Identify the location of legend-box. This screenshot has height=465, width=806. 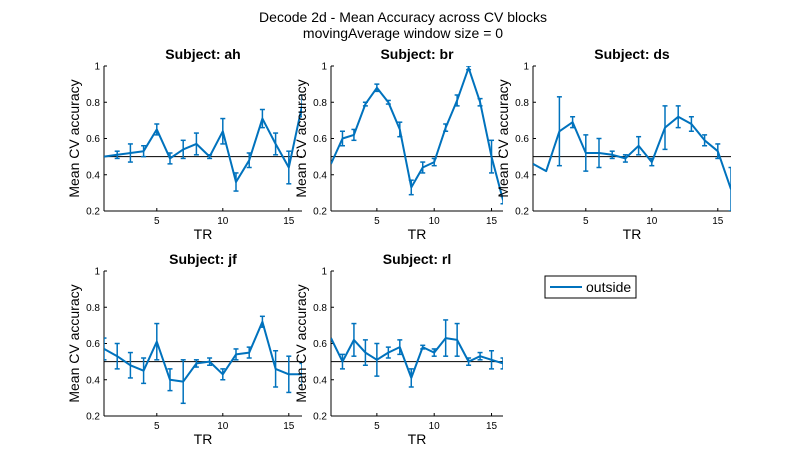
(590, 287).